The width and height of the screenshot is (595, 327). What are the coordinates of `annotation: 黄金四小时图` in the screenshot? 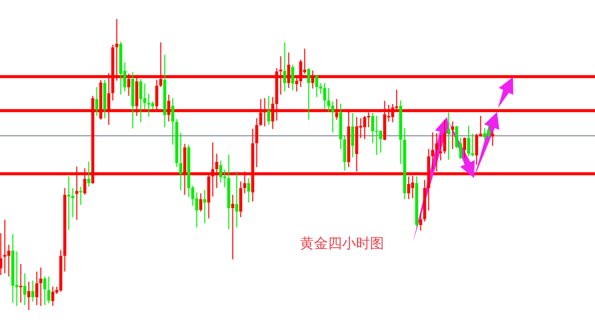 It's located at (342, 244).